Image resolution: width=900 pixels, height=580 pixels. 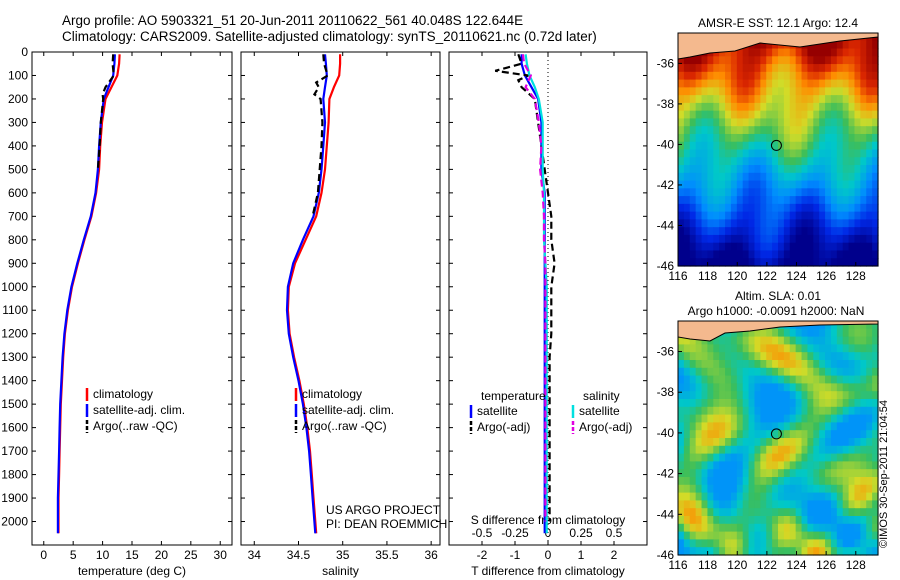 What do you see at coordinates (162, 555) in the screenshot?
I see `x-tick-label: 20` at bounding box center [162, 555].